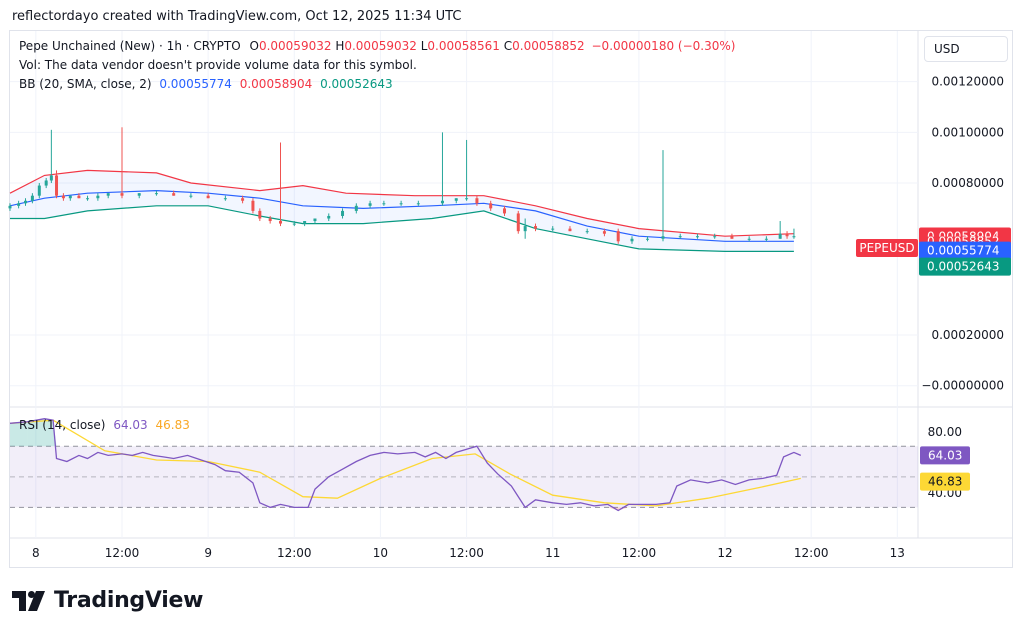 The width and height of the screenshot is (1024, 633). Describe the element at coordinates (276, 84) in the screenshot. I see `bb-upper-value: 0.00058904` at that location.